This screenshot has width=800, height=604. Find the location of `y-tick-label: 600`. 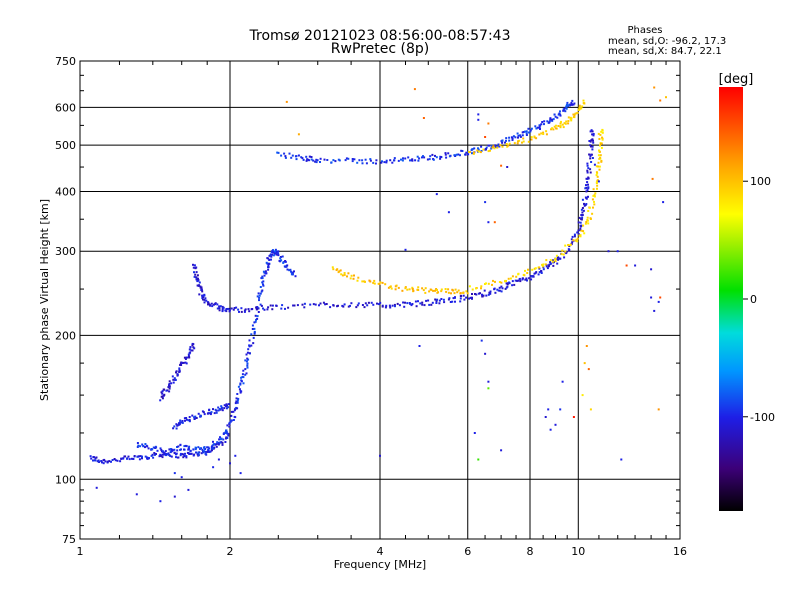

y-tick-label: 600 is located at coordinates (65, 107).